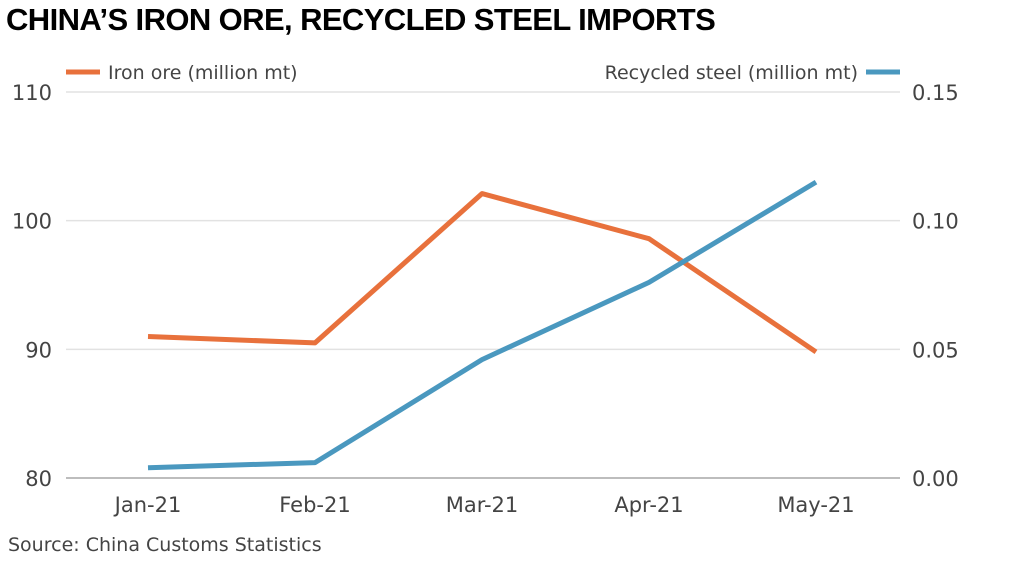  I want to click on x-tick-label: Jan-21, so click(147, 505).